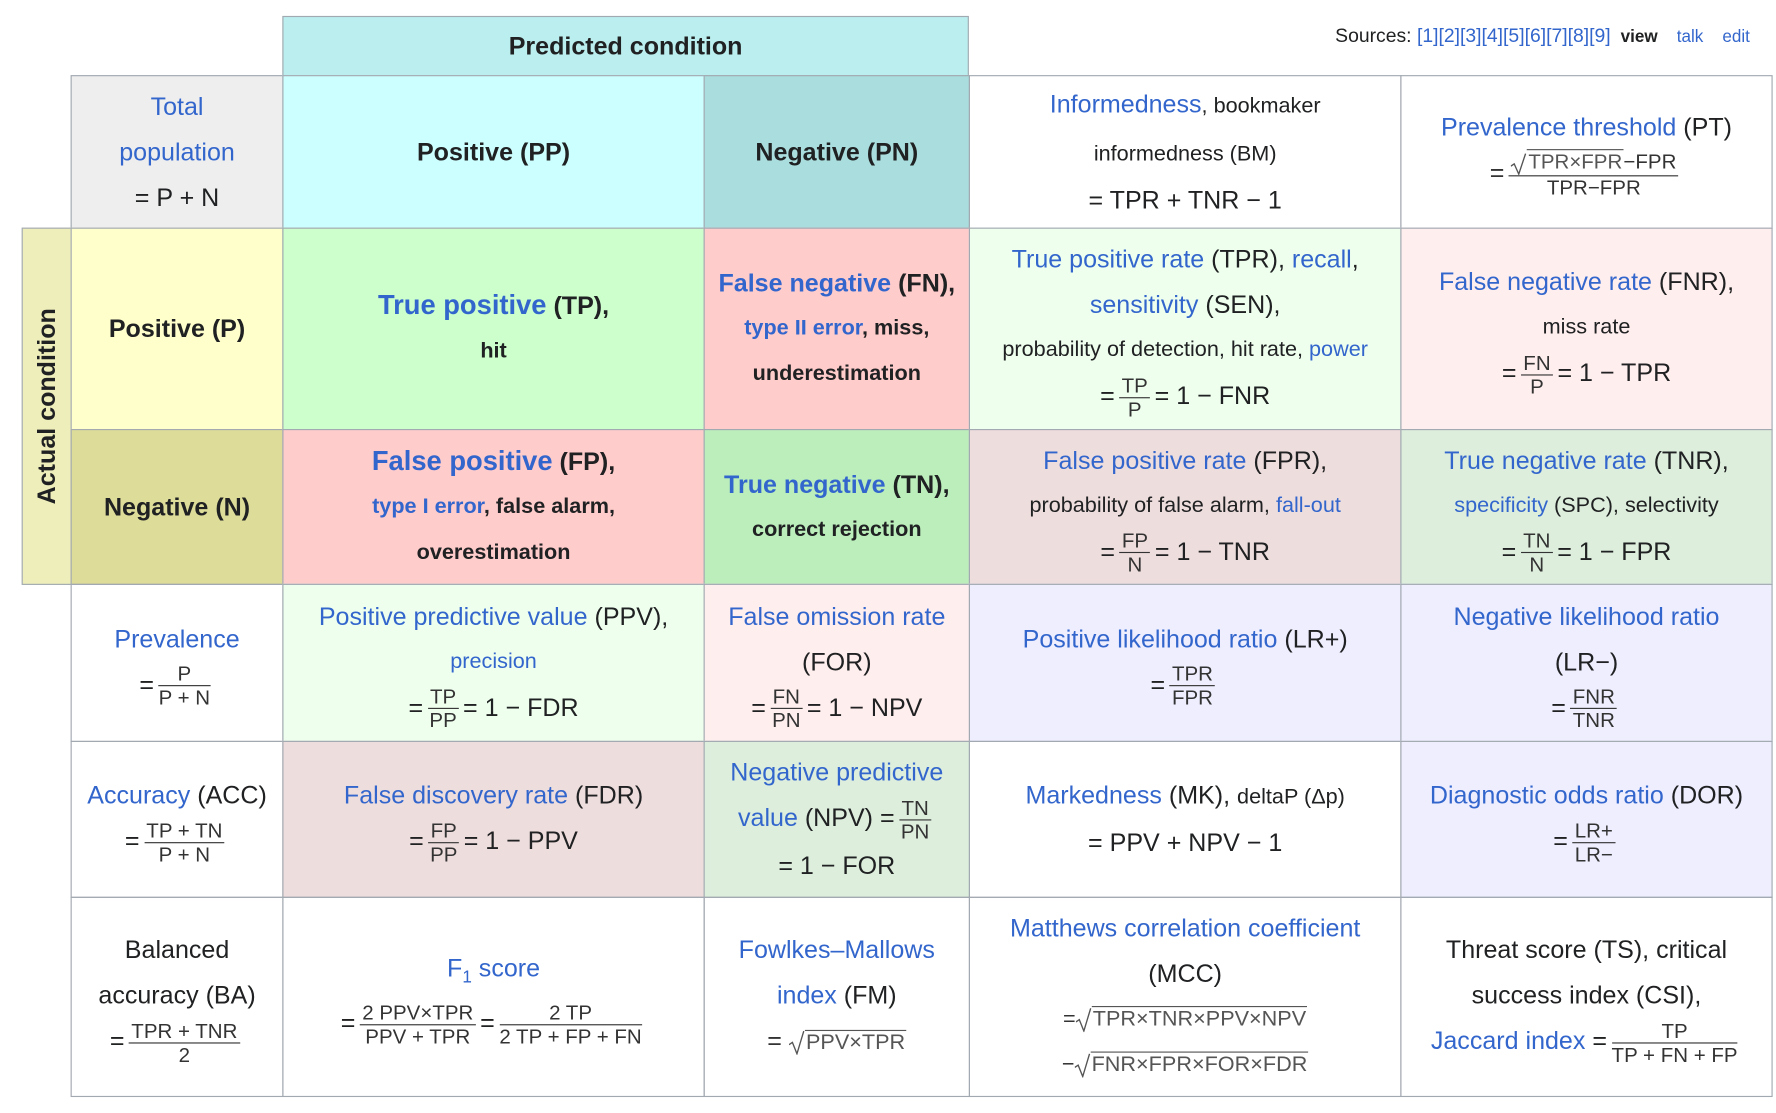 The height and width of the screenshot is (1113, 1776). Describe the element at coordinates (805, 283) in the screenshot. I see `link: False negative` at that location.